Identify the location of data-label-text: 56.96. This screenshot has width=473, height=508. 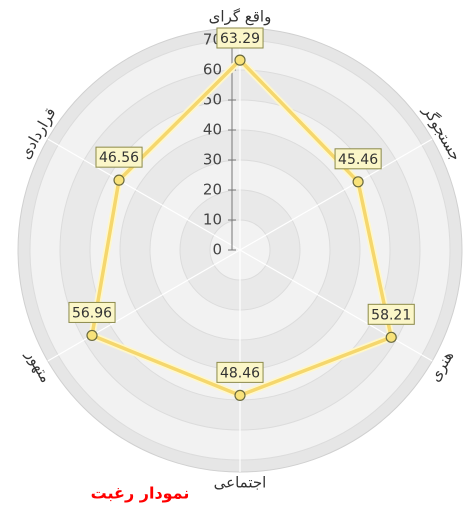
(92, 313).